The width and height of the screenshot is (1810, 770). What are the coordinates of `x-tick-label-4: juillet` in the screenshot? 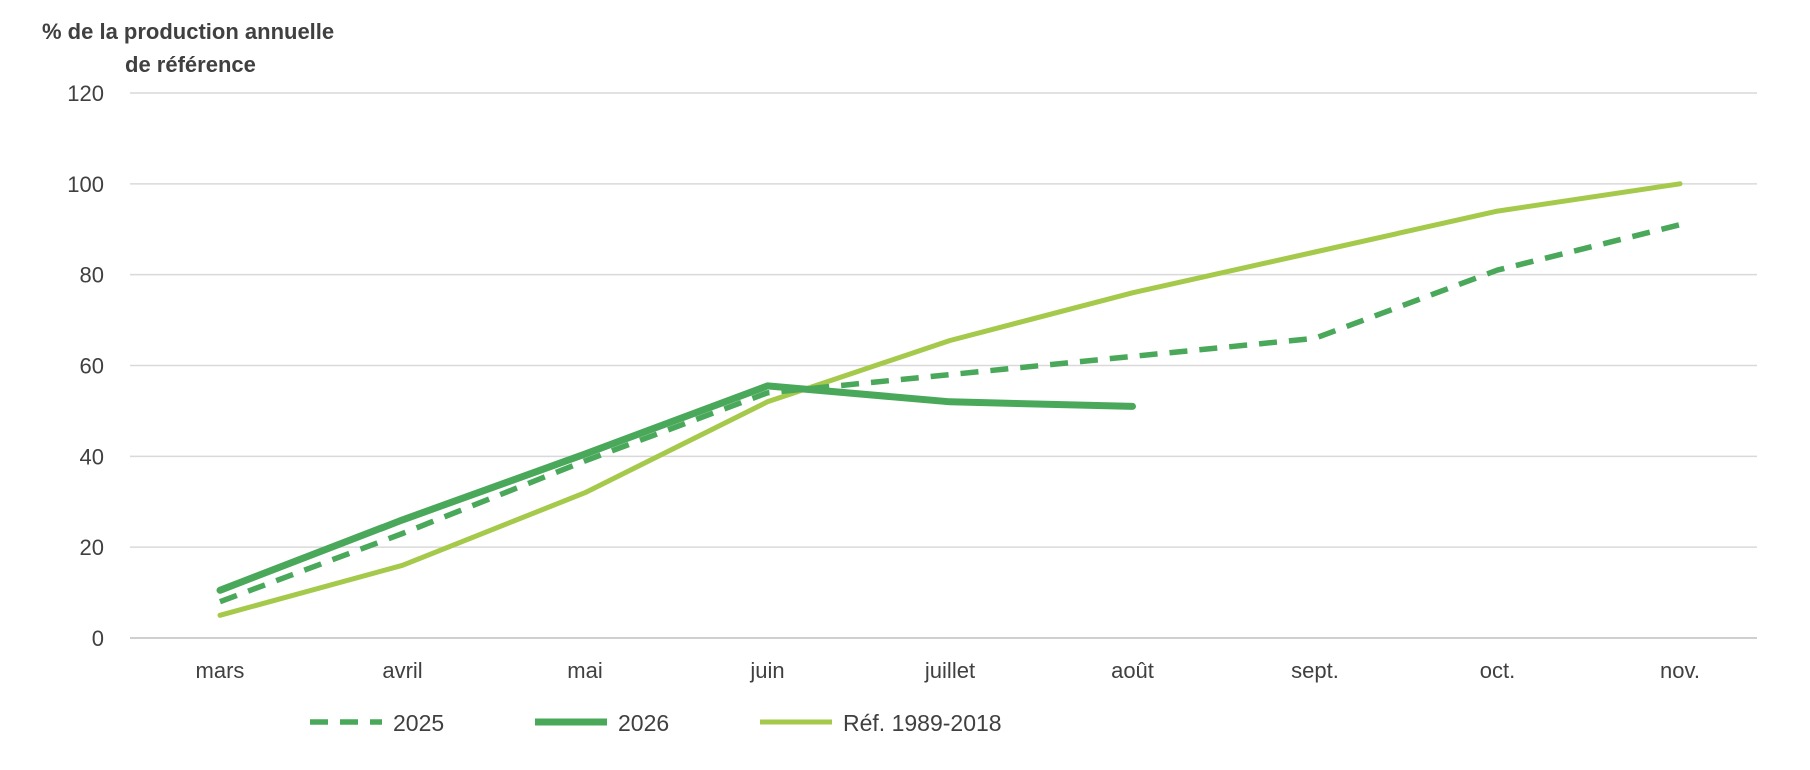 It's located at (949, 670).